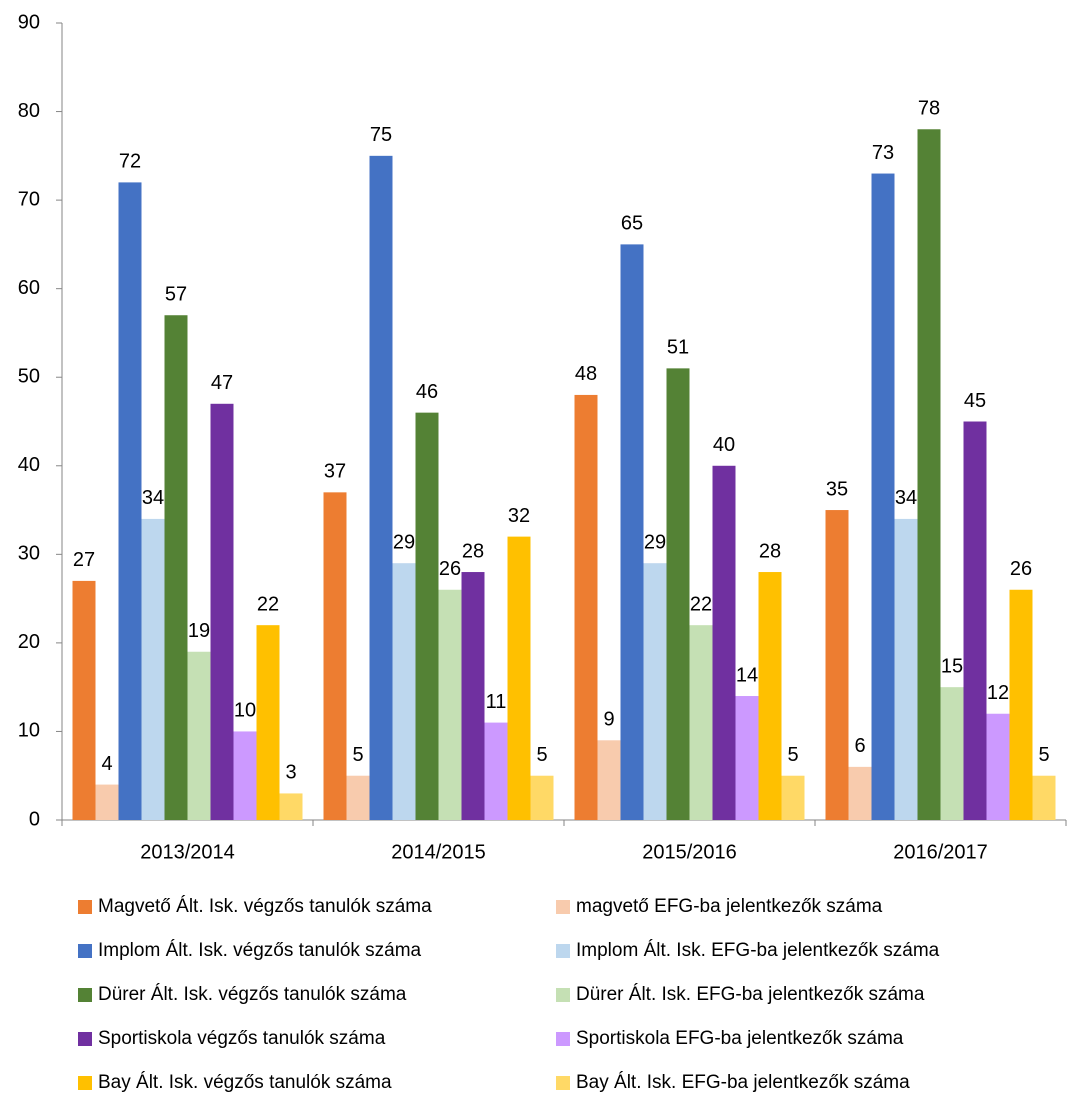 The height and width of the screenshot is (1110, 1068). I want to click on data-label: 26, so click(450, 569).